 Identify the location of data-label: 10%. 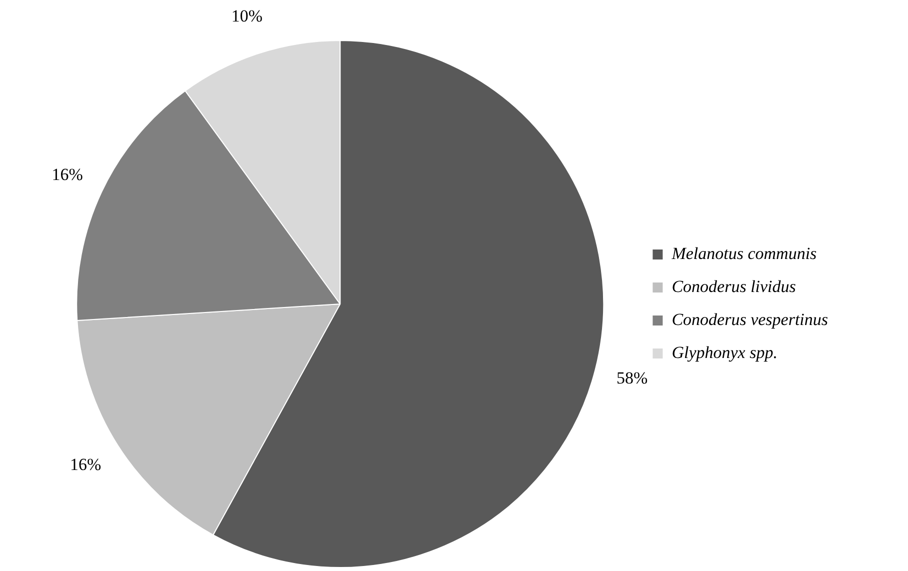
(247, 16).